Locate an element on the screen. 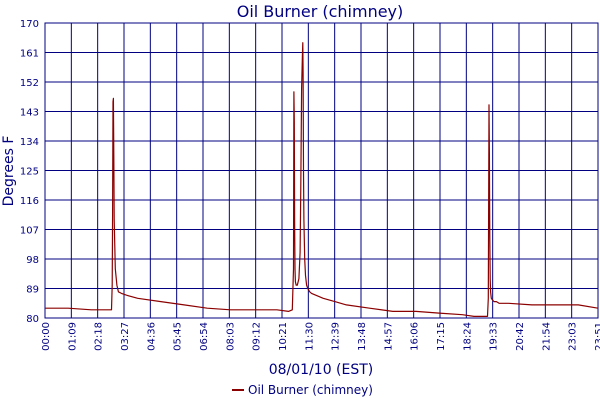 Image resolution: width=600 pixels, height=400 pixels. x-tick-label: 10:21 is located at coordinates (283, 336).